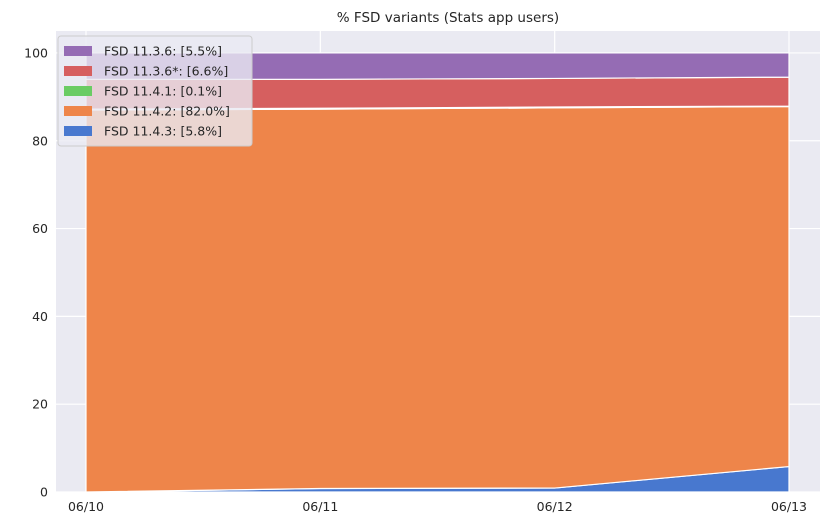 The width and height of the screenshot is (833, 529). I want to click on chart-title: % FSD variants (Stats app users), so click(448, 18).